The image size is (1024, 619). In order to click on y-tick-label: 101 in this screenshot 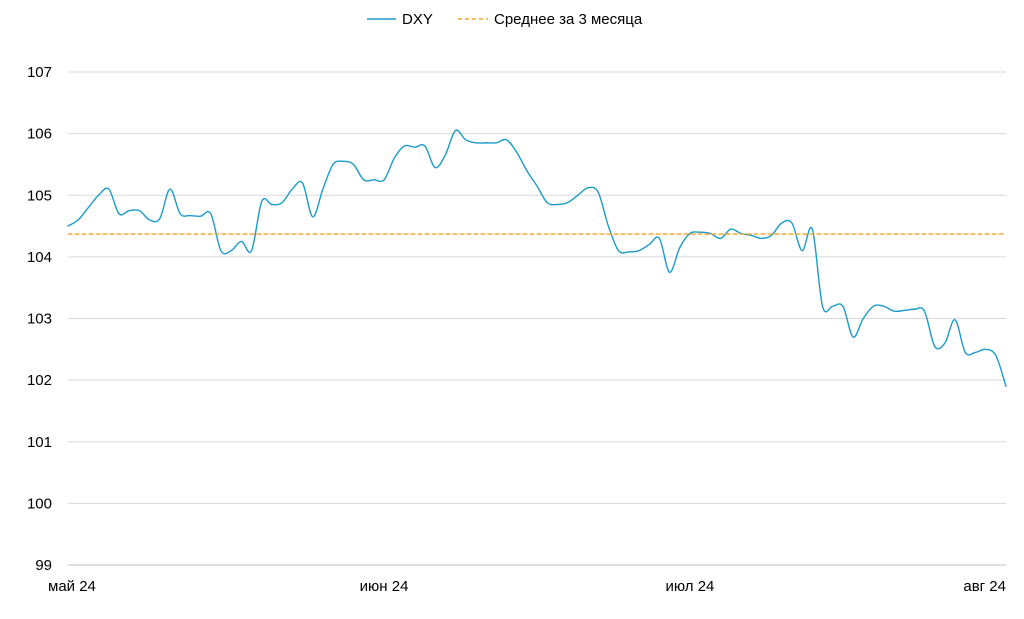, I will do `click(39, 442)`.